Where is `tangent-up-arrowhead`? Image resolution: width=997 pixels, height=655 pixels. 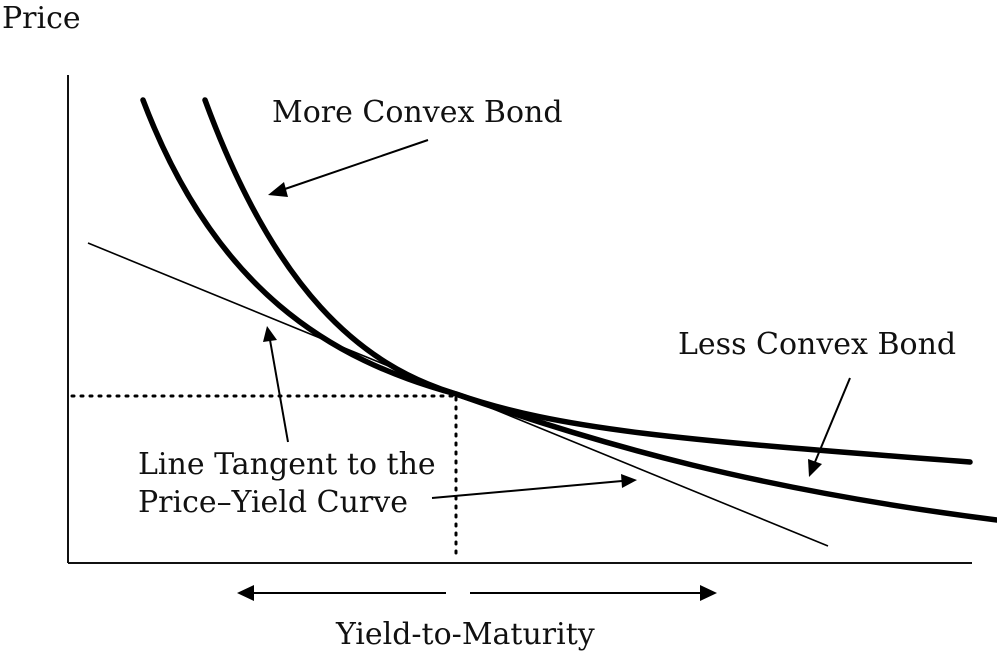 tangent-up-arrowhead is located at coordinates (270, 334).